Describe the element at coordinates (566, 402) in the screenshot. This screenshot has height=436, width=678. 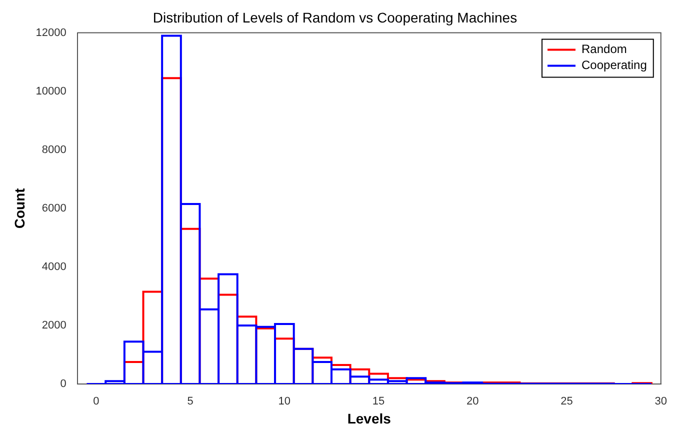
I see `x-tick-label: 25` at that location.